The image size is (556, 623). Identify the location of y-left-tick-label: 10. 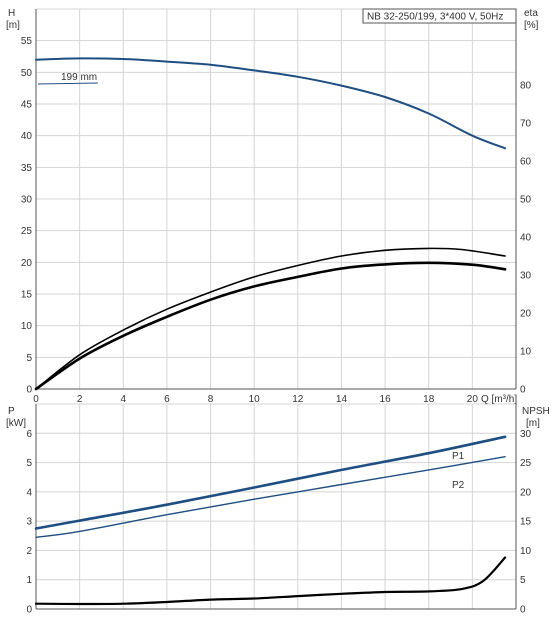
(27, 326).